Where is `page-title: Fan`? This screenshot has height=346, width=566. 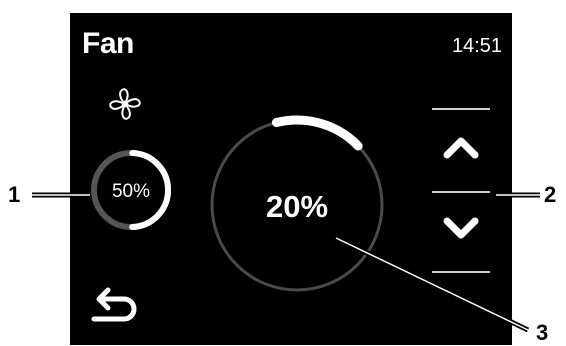 page-title: Fan is located at coordinates (108, 43).